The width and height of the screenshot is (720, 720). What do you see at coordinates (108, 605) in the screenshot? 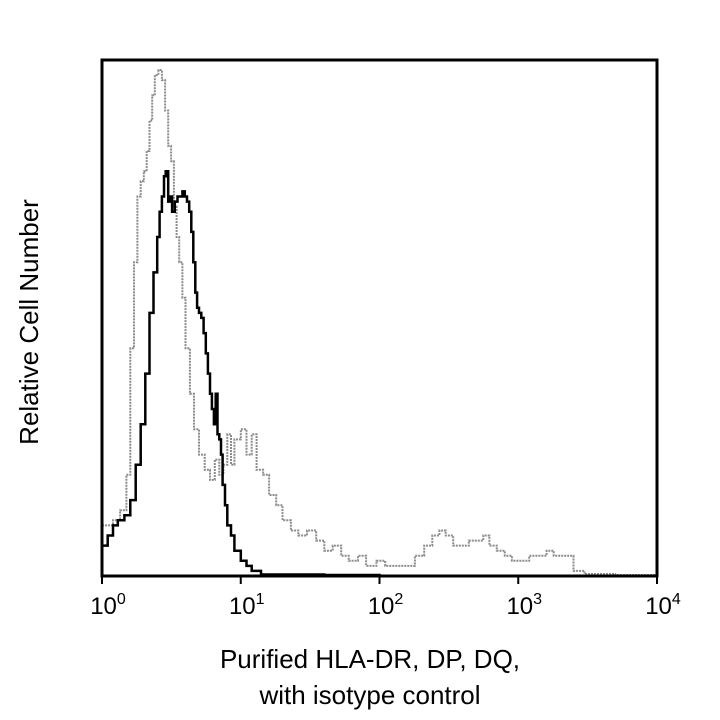
I see `x-tick-label: 10⁰` at bounding box center [108, 605].